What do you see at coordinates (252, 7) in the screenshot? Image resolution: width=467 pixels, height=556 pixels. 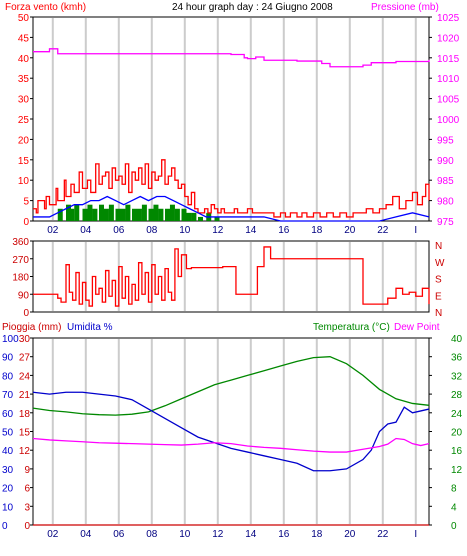 I see `chart-title: 24 hour graph day : 24 Giugno 2008` at bounding box center [252, 7].